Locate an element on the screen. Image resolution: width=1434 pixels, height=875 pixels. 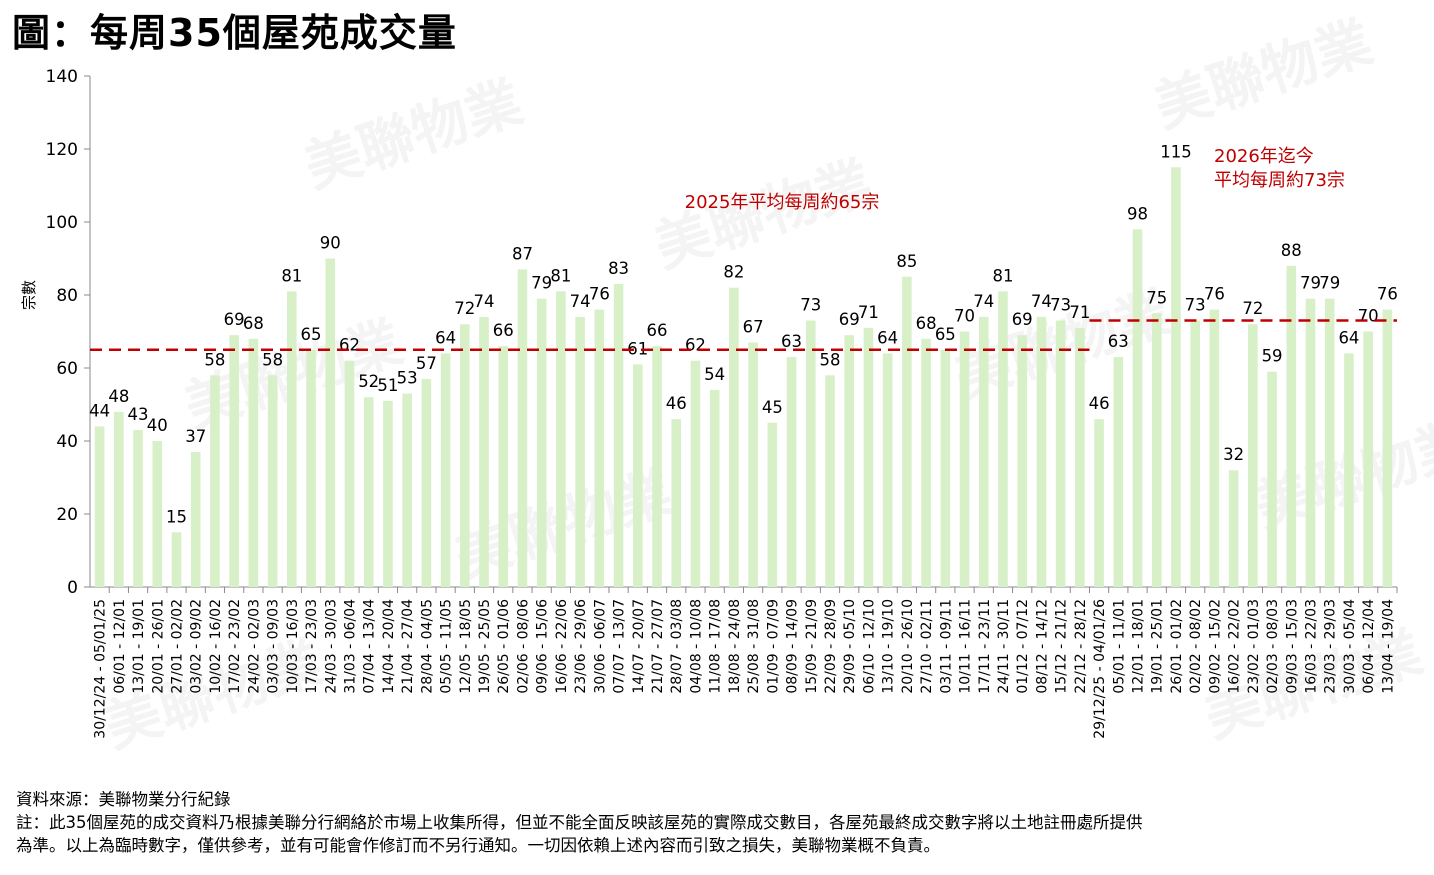
x-tick-label: 05/01 - 11/01 is located at coordinates (1119, 646).